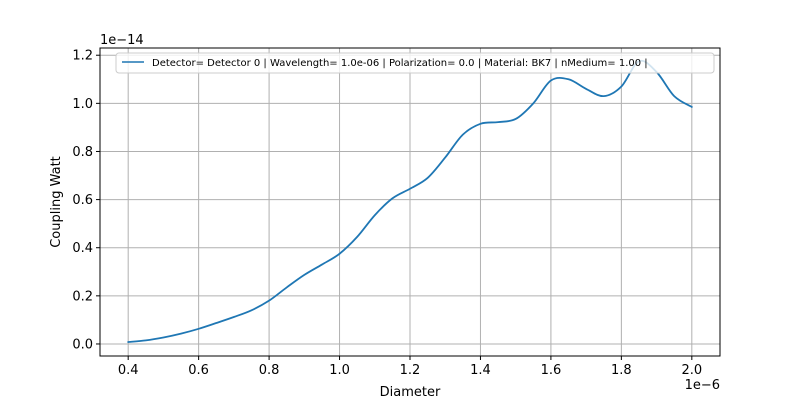 The height and width of the screenshot is (404, 800). I want to click on y-tick-label: 0.6, so click(82, 200).